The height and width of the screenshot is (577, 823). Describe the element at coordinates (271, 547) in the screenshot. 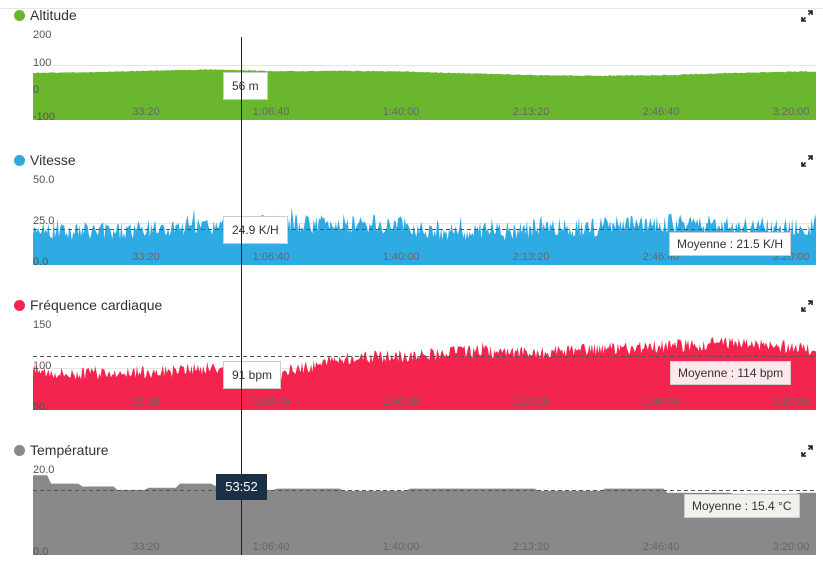

I see `temperature-xtick: 1:06:40` at that location.